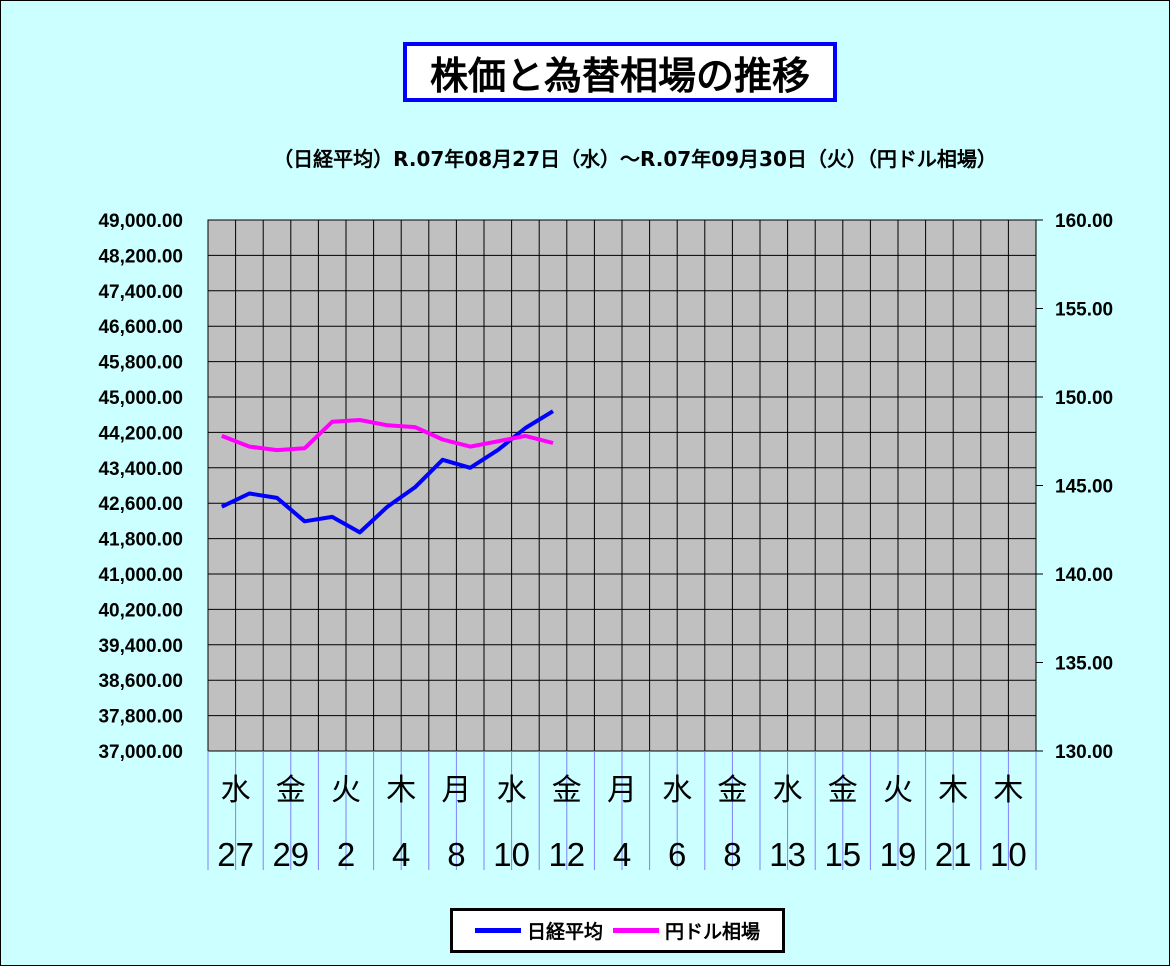  What do you see at coordinates (140, 540) in the screenshot?
I see `y-left-tick-label: 41,800.00` at bounding box center [140, 540].